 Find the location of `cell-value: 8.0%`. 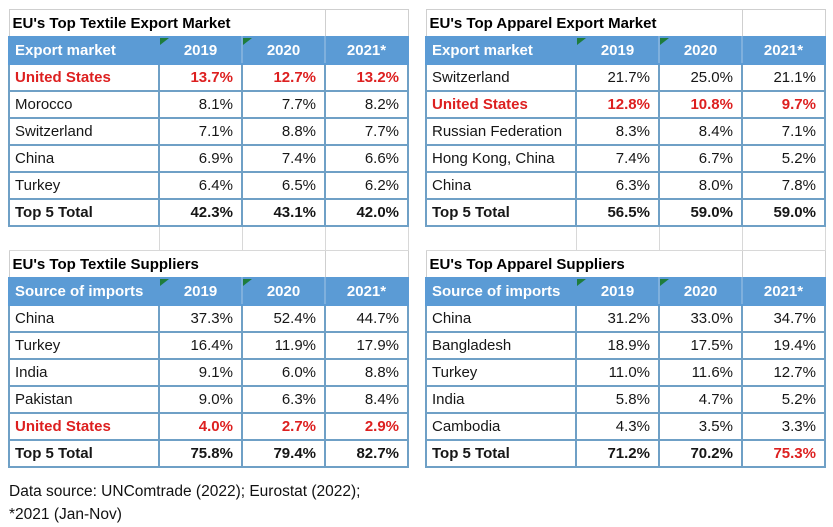

cell-value: 8.0% is located at coordinates (700, 185).